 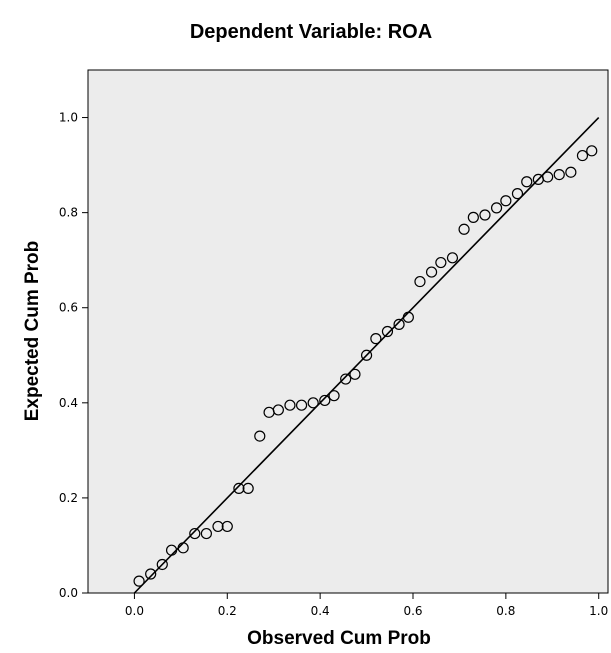 I want to click on y-tick-label: 0.8, so click(x=68, y=213).